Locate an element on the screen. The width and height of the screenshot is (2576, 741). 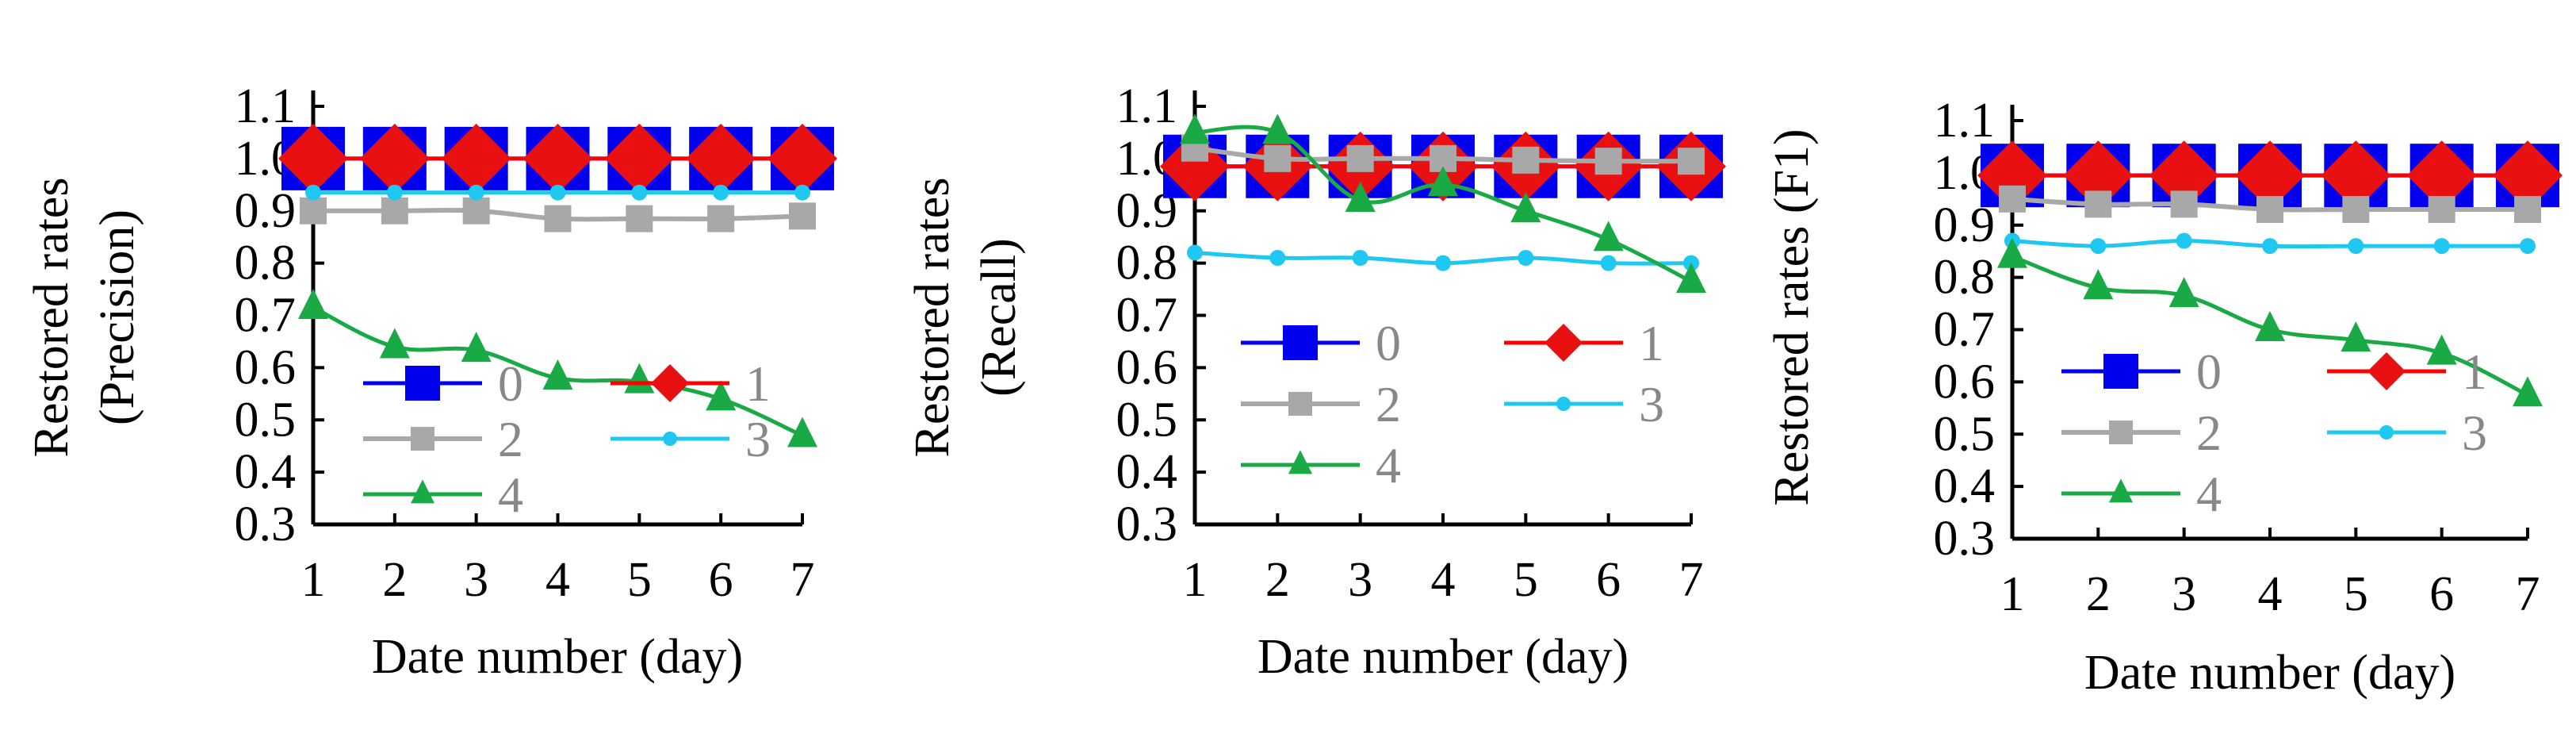
legend: 0 1 2 3 4 is located at coordinates (567, 439).